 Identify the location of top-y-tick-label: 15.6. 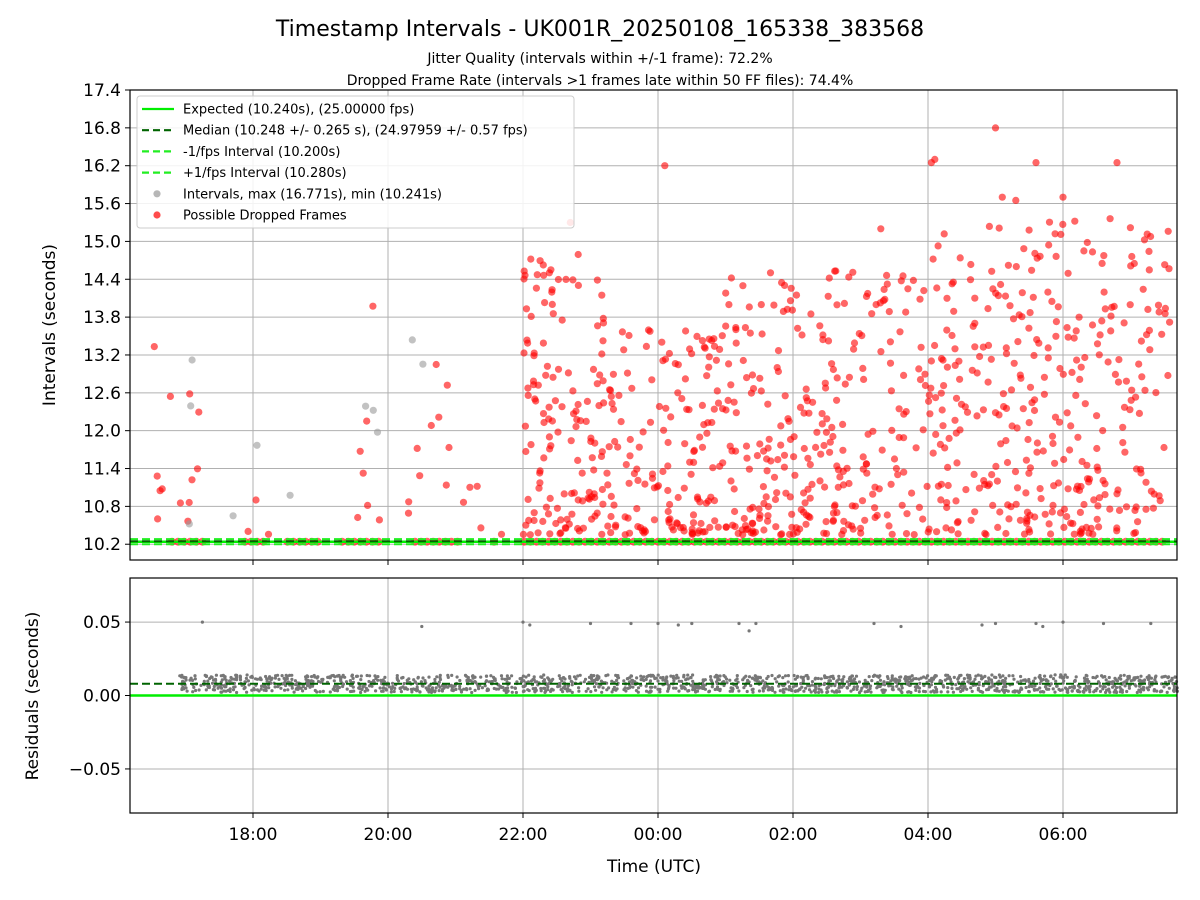
(102, 205).